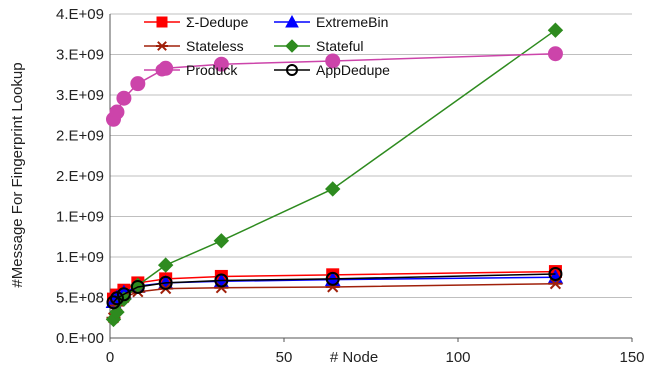  Describe the element at coordinates (353, 70) in the screenshot. I see `legend-label: AppDedupe` at that location.